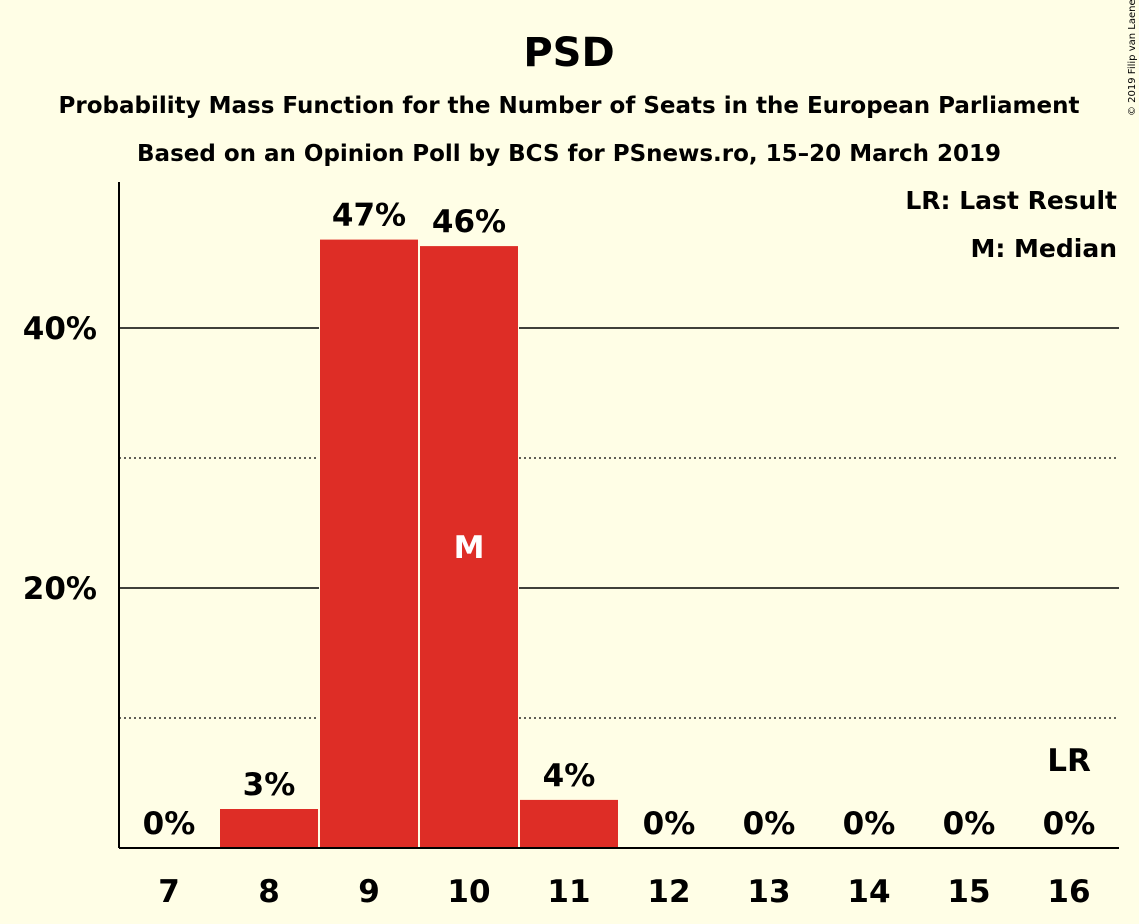 The width and height of the screenshot is (1139, 924). Describe the element at coordinates (568, 53) in the screenshot. I see `chart-title: PSD` at that location.